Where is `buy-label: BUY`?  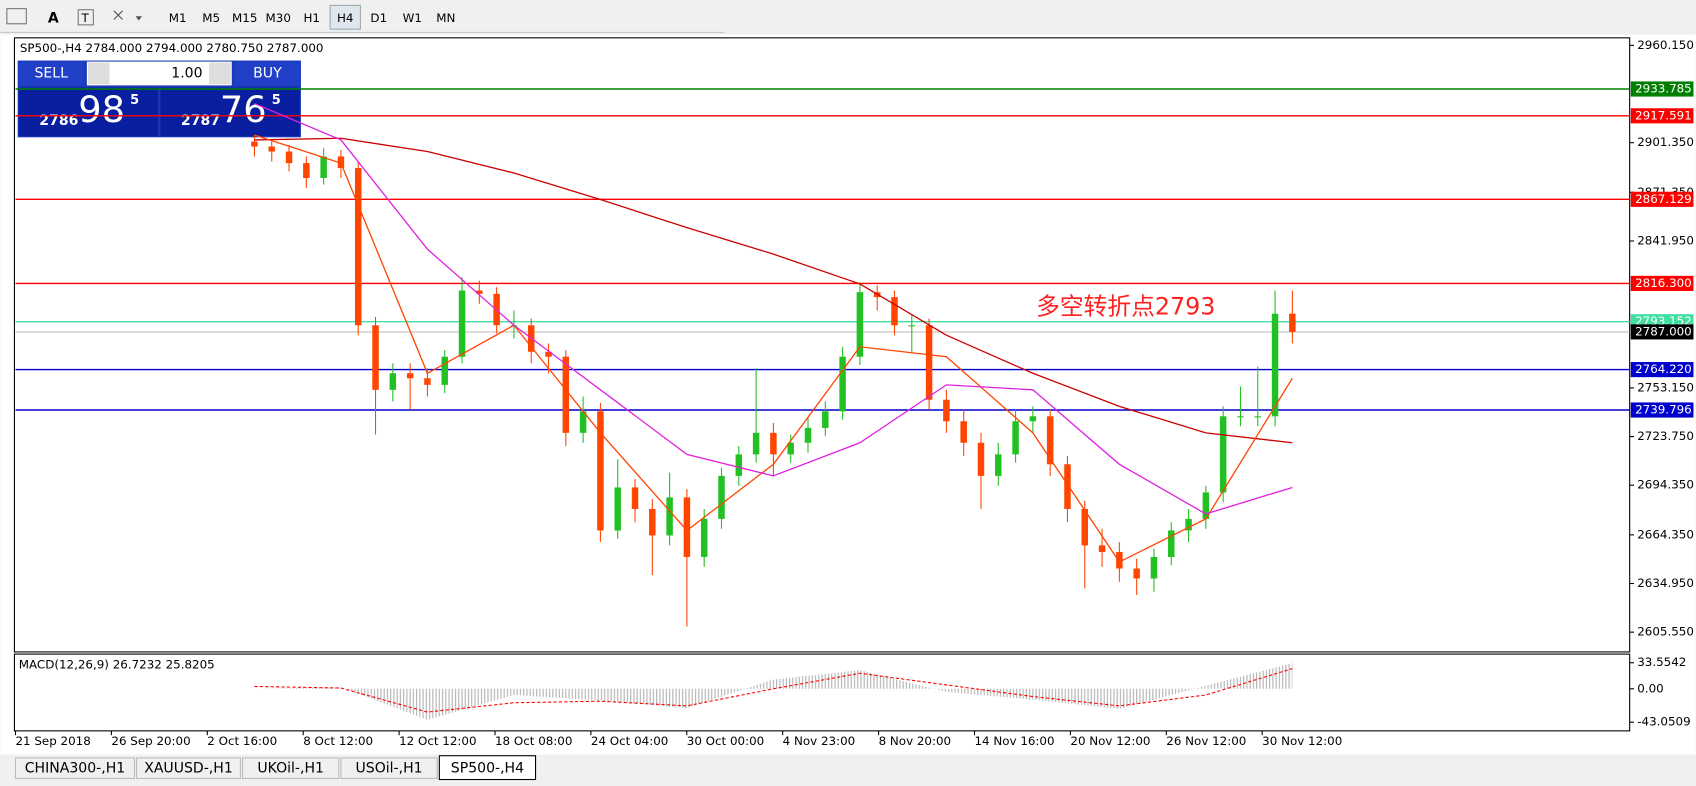 buy-label: BUY is located at coordinates (267, 74).